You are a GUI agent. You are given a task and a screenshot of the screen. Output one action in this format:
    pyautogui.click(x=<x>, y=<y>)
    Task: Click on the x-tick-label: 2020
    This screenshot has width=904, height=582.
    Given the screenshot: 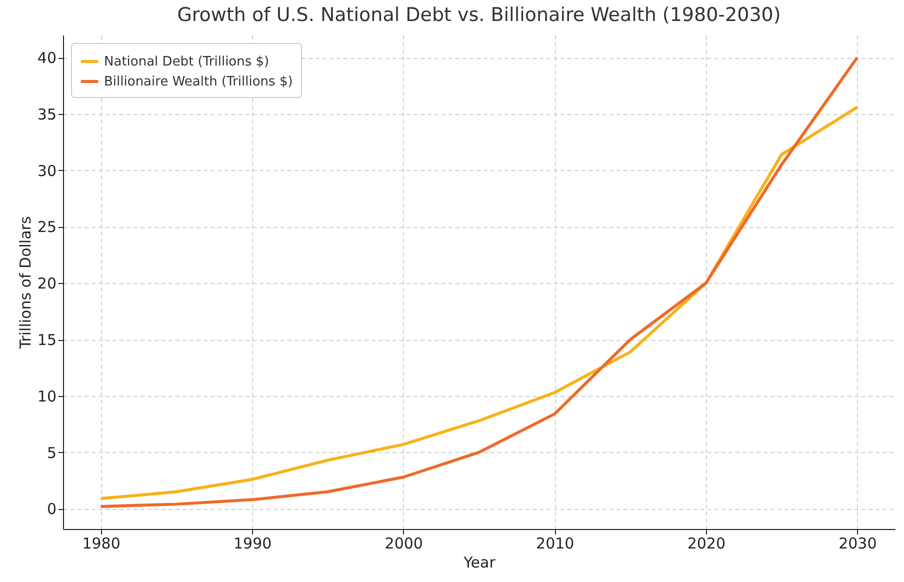 What is the action you would take?
    pyautogui.click(x=706, y=543)
    